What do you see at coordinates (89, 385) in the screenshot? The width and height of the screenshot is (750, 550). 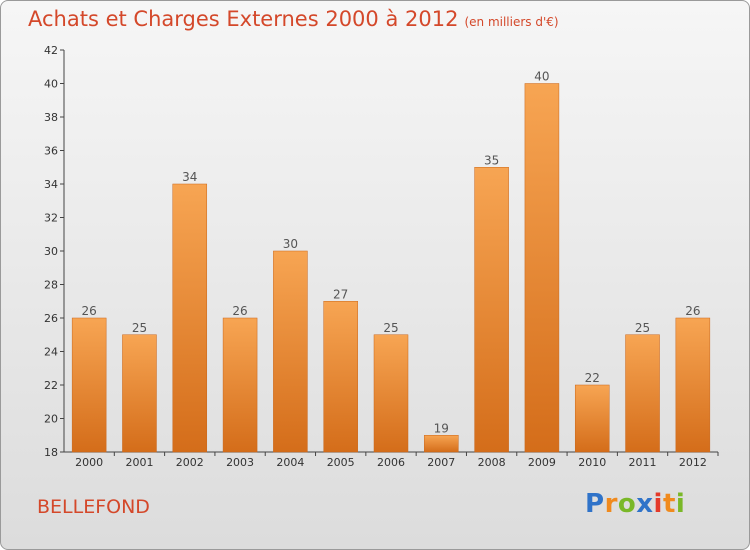 I see `bar-2000` at bounding box center [89, 385].